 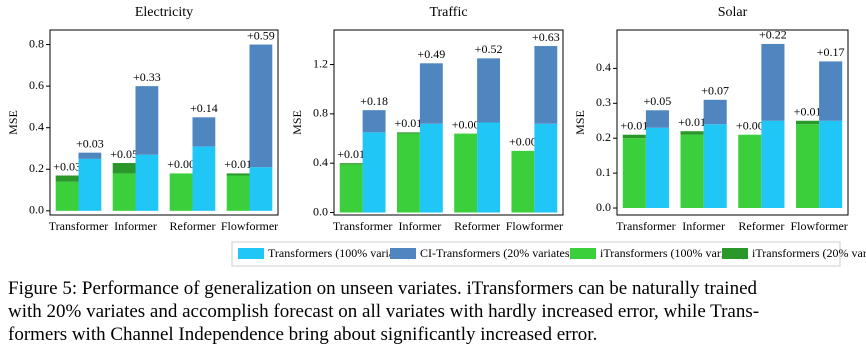 What do you see at coordinates (489, 49) in the screenshot?
I see `value-label: +0.52` at bounding box center [489, 49].